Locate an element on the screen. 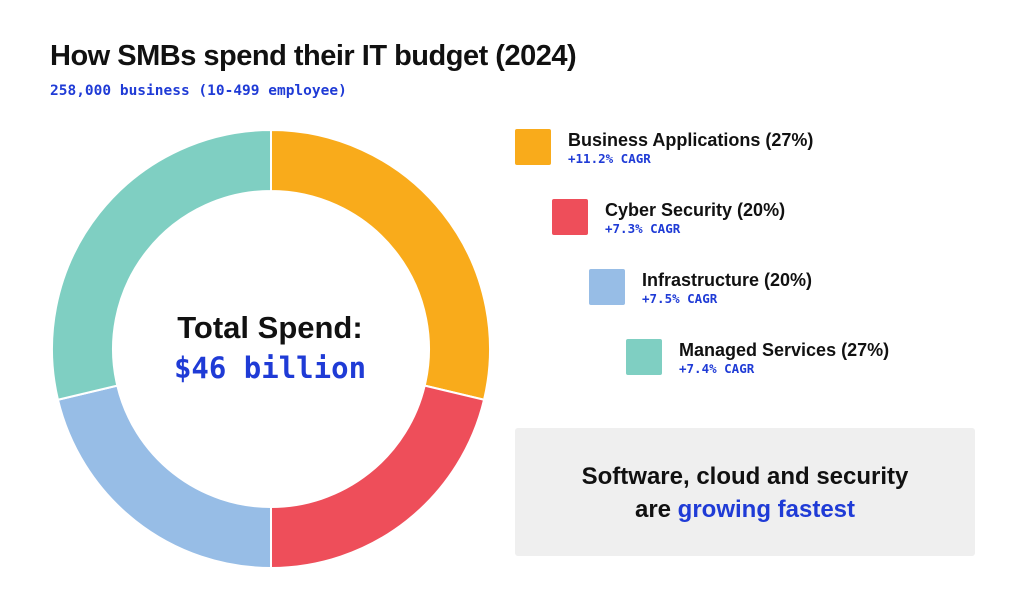 The width and height of the screenshot is (1024, 595). legend-item-cyber-security: Cyber Security (20%) +7.3% CAGR is located at coordinates (668, 218).